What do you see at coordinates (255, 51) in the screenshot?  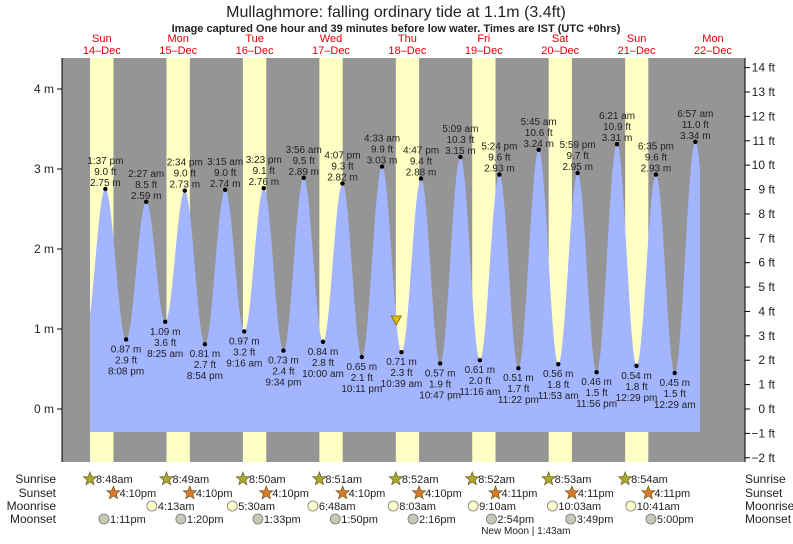 I see `day-date: 16–Dec` at bounding box center [255, 51].